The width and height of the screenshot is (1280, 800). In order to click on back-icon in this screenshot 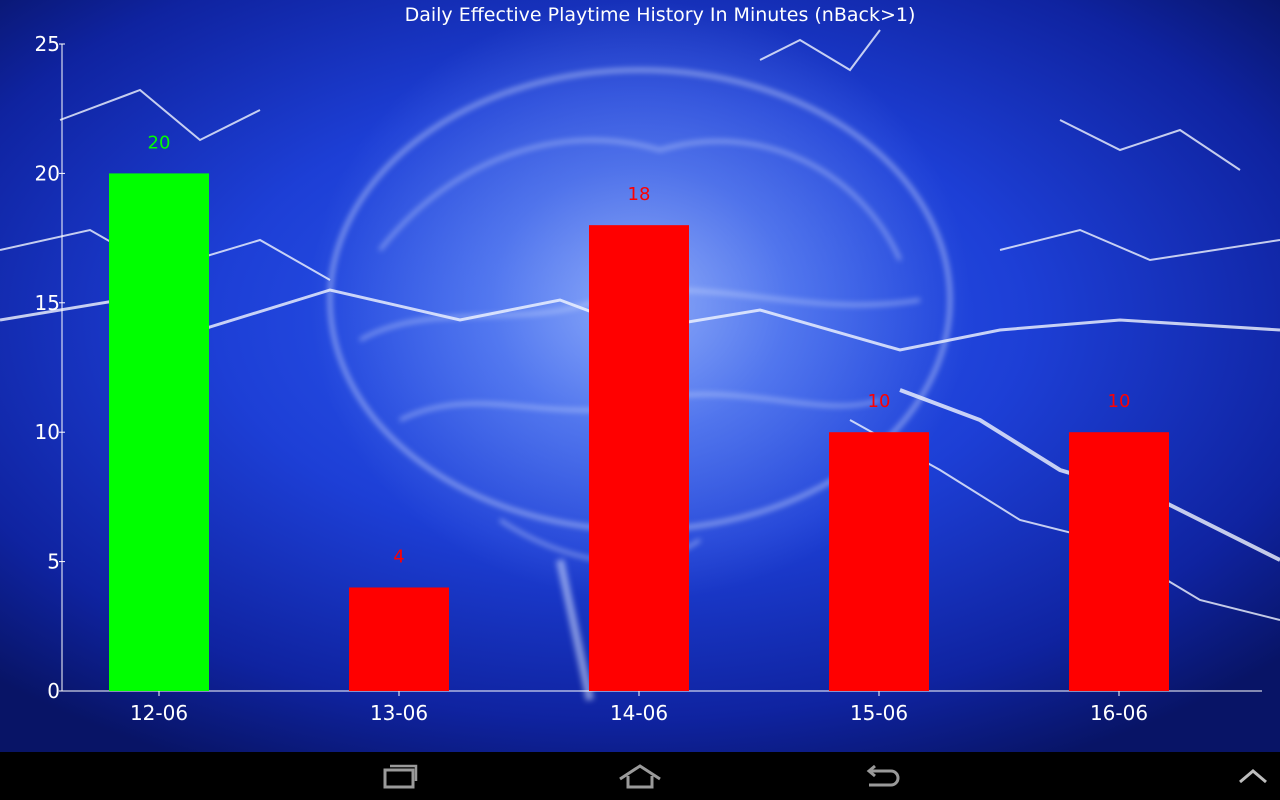, I will do `click(883, 775)`.